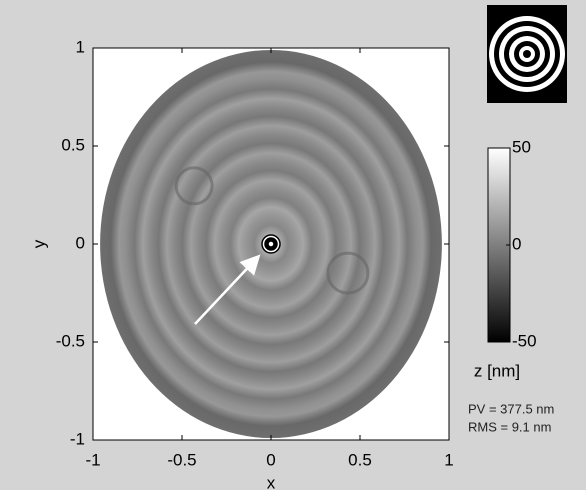  I want to click on y-tick-label: 0.5, so click(73, 144).